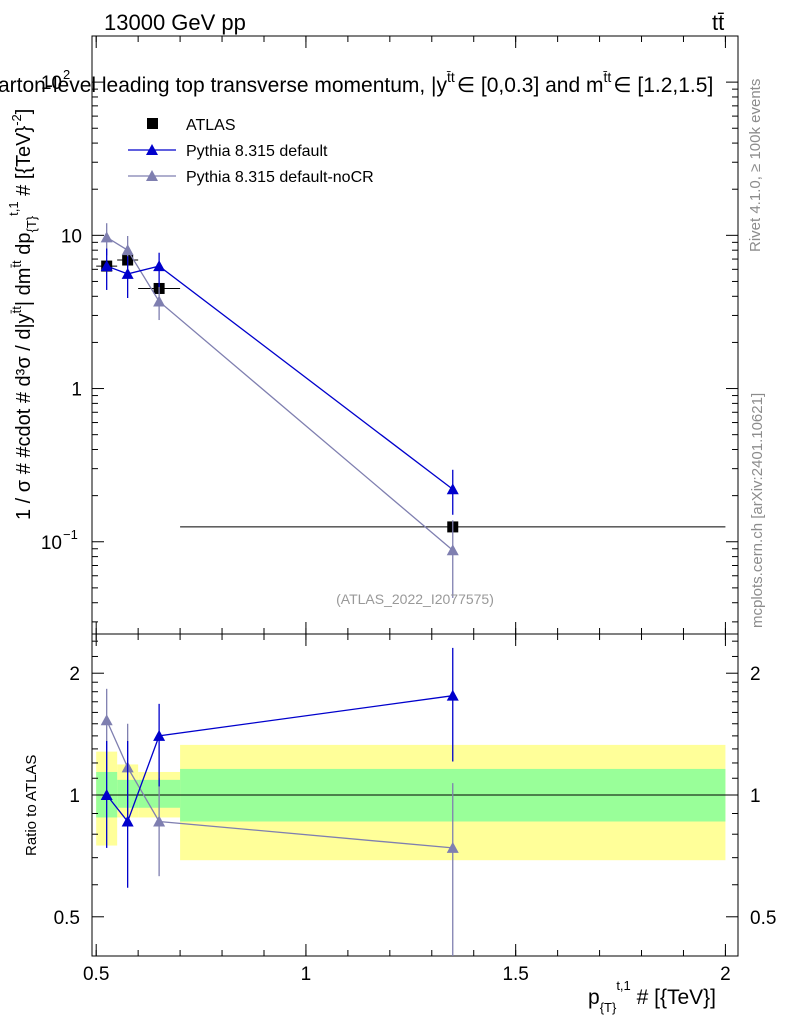 Image resolution: width=786 pixels, height=1024 pixels. What do you see at coordinates (211, 125) in the screenshot?
I see `legend-atlas-label: ATLAS` at bounding box center [211, 125].